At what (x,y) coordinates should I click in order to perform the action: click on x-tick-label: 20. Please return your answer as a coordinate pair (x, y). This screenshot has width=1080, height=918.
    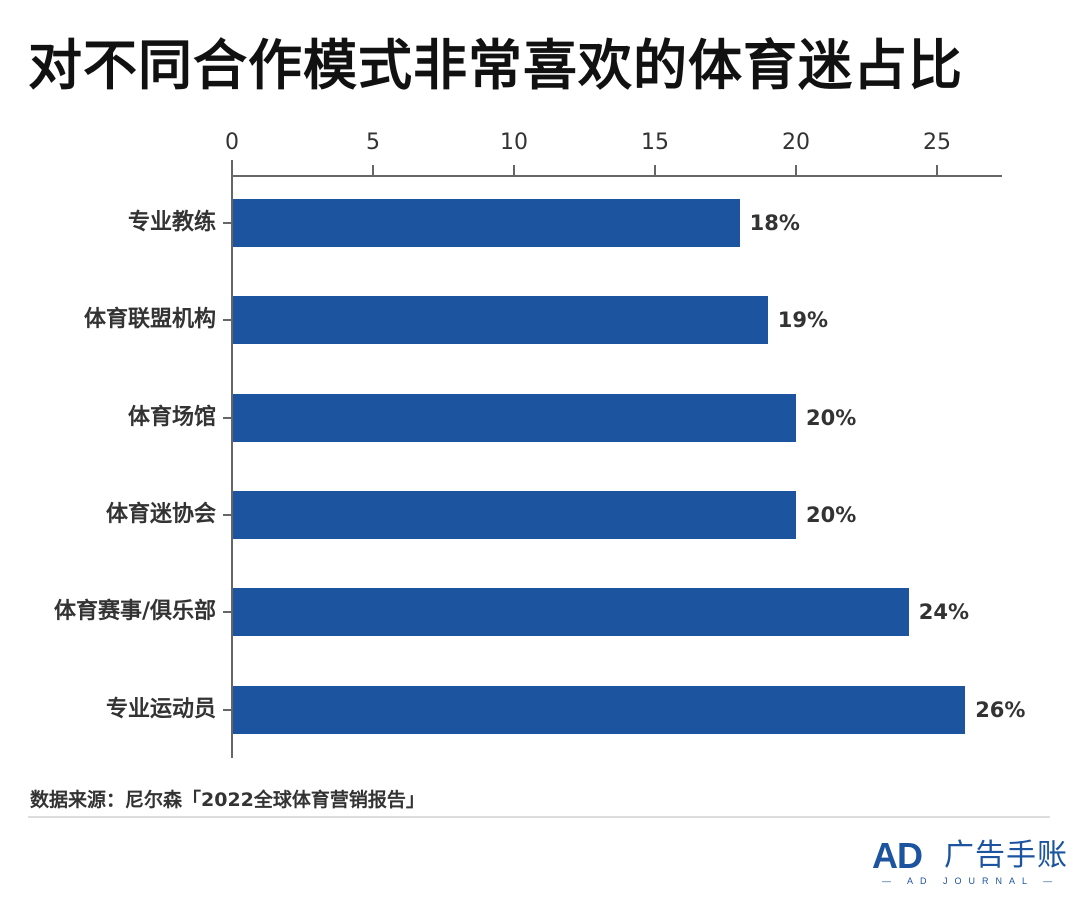
    Looking at the image, I should click on (796, 142).